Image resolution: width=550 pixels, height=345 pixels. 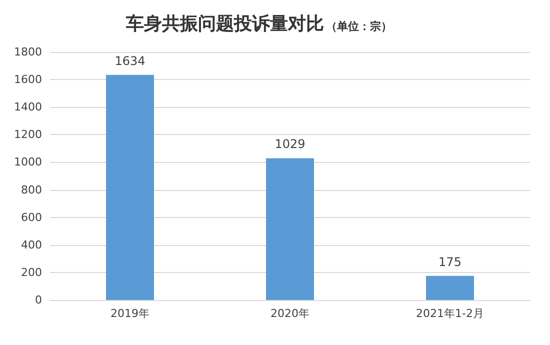 What do you see at coordinates (28, 52) in the screenshot?
I see `y-tick-label: 1800` at bounding box center [28, 52].